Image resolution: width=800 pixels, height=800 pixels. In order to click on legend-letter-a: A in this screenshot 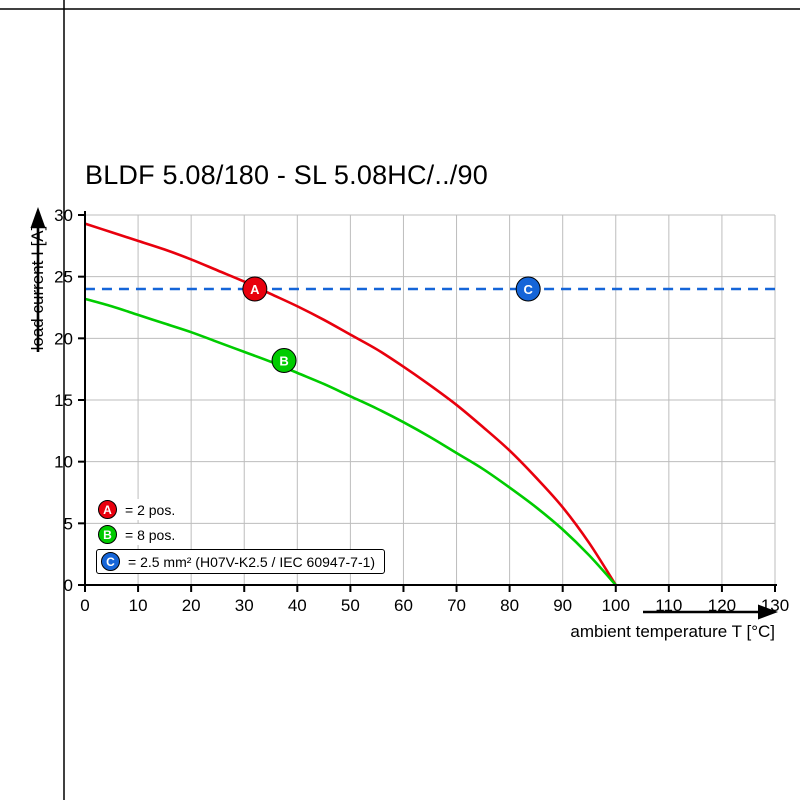, I will do `click(107, 509)`.